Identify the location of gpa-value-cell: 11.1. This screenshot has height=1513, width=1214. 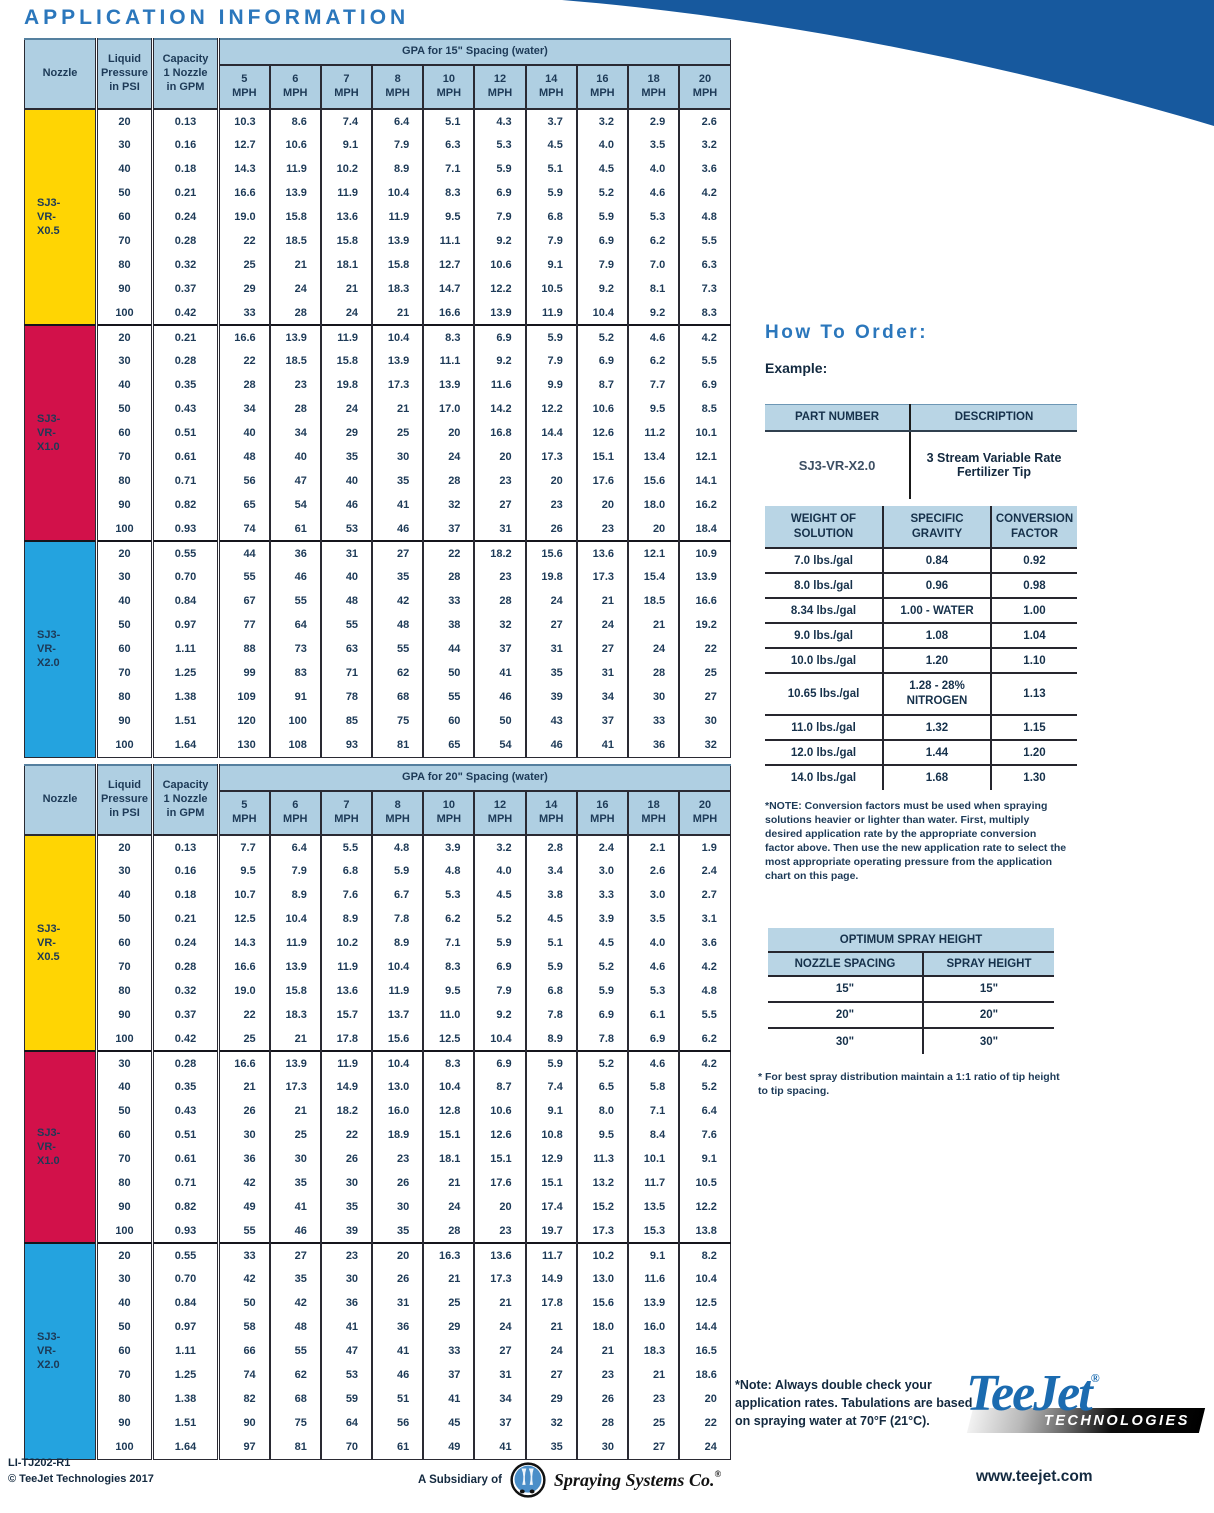
(448, 361).